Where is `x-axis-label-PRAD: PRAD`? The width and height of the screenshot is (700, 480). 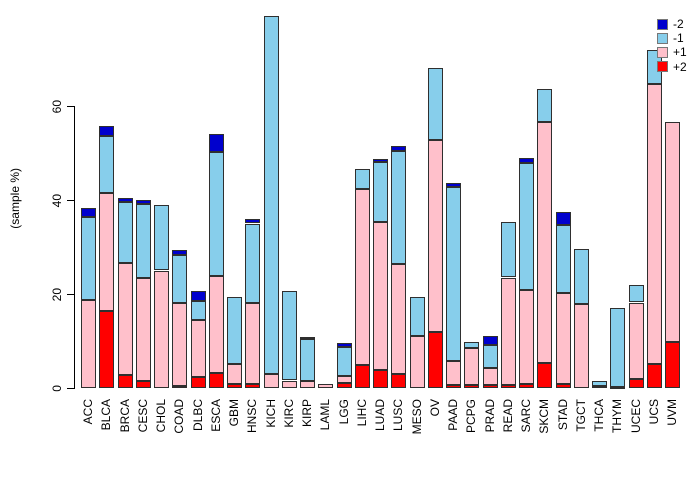 x-axis-label-PRAD: PRAD is located at coordinates (489, 416).